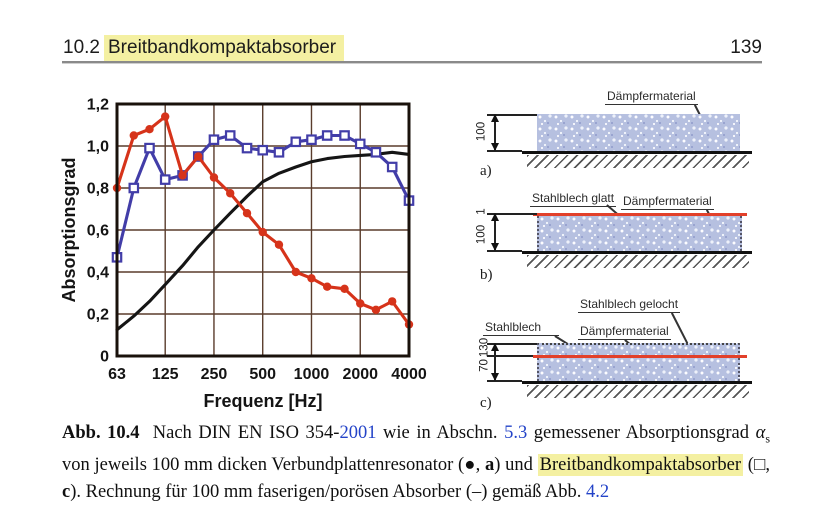  I want to click on ground-line-c, so click(637, 382).